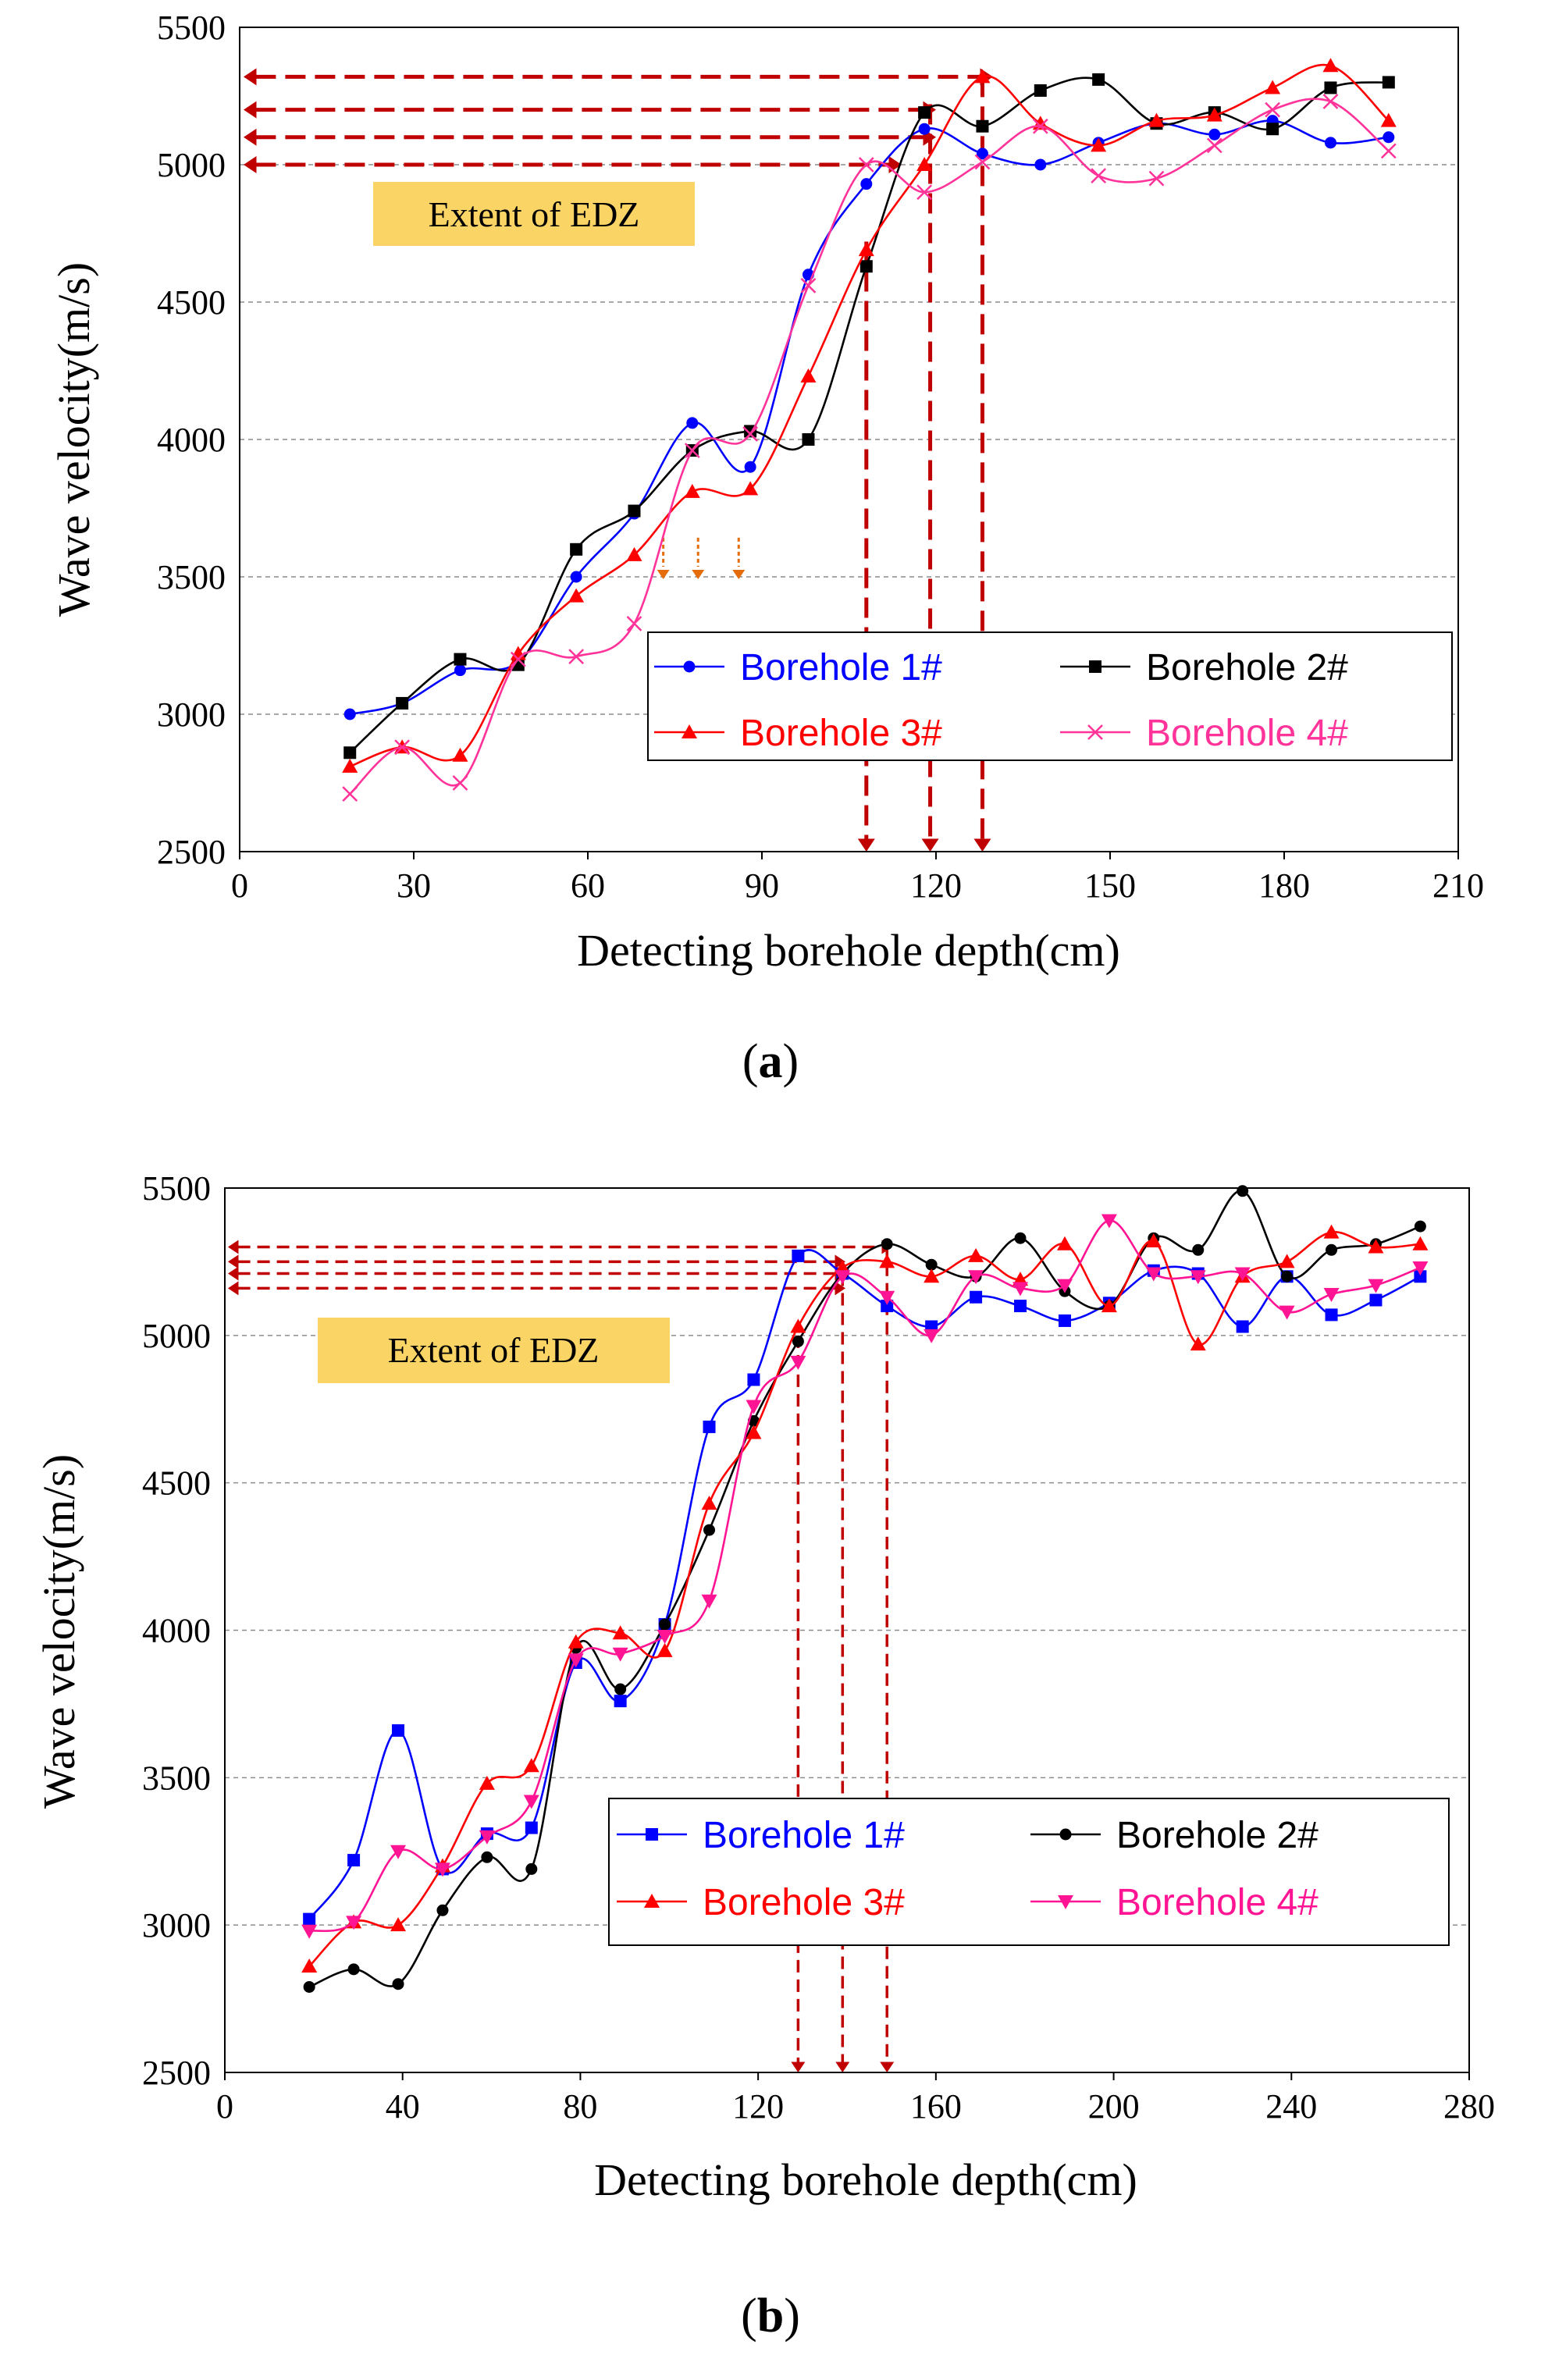  What do you see at coordinates (855, 2099) in the screenshot?
I see `x-tick-labels: 0 40 80 120 160 200 240 280` at bounding box center [855, 2099].